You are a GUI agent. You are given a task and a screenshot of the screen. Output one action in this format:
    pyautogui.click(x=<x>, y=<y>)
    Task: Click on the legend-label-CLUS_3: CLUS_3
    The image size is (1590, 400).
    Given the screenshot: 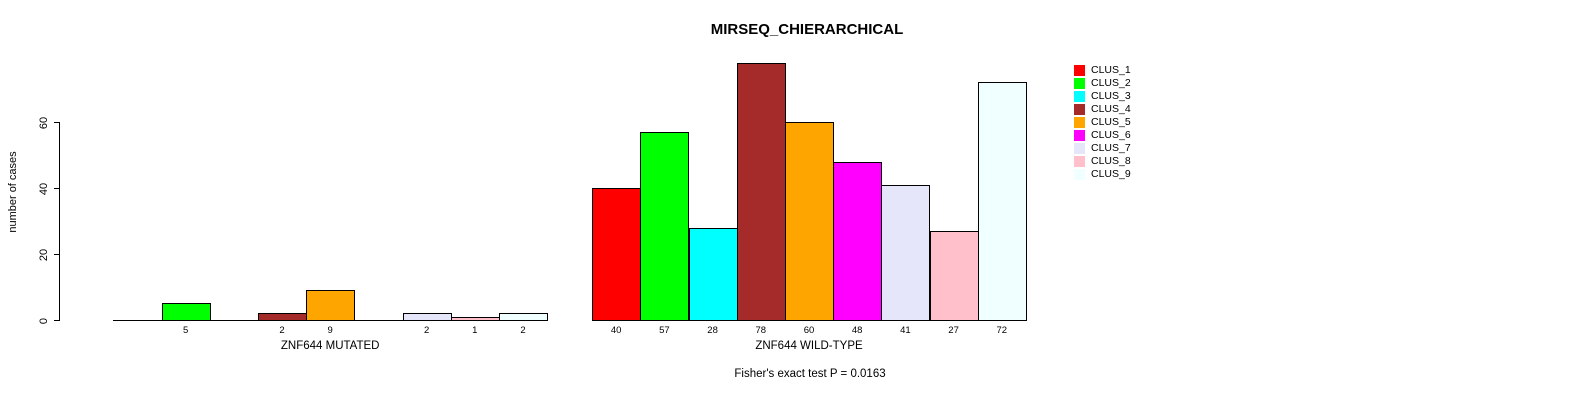 What is the action you would take?
    pyautogui.click(x=1111, y=95)
    